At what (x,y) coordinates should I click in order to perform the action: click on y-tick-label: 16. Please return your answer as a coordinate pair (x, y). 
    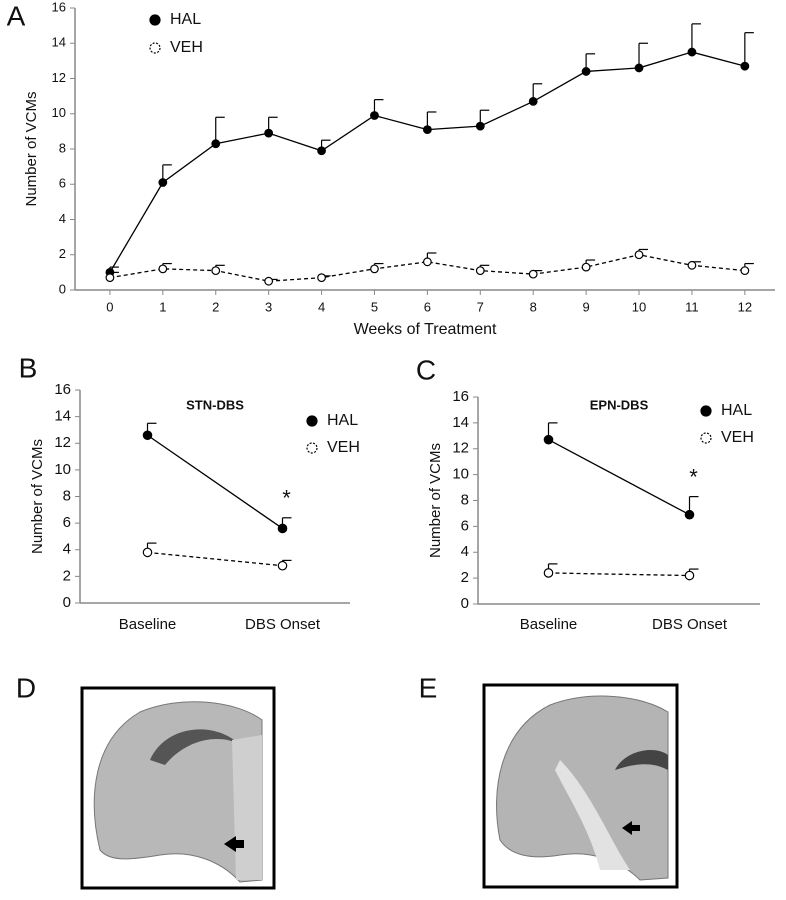
    Looking at the image, I should click on (460, 396).